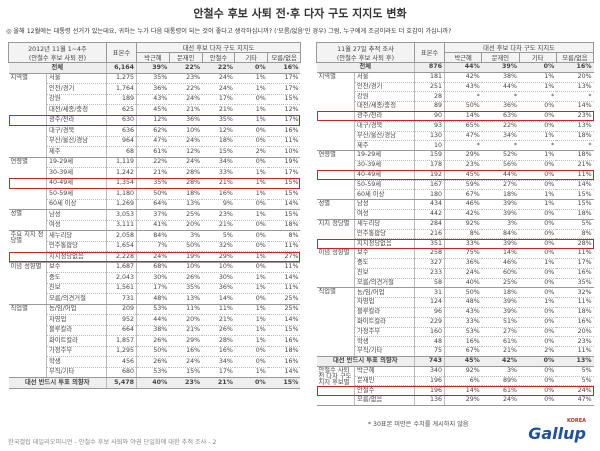  Describe the element at coordinates (463, 312) in the screenshot. I see `cell: 43%` at that location.